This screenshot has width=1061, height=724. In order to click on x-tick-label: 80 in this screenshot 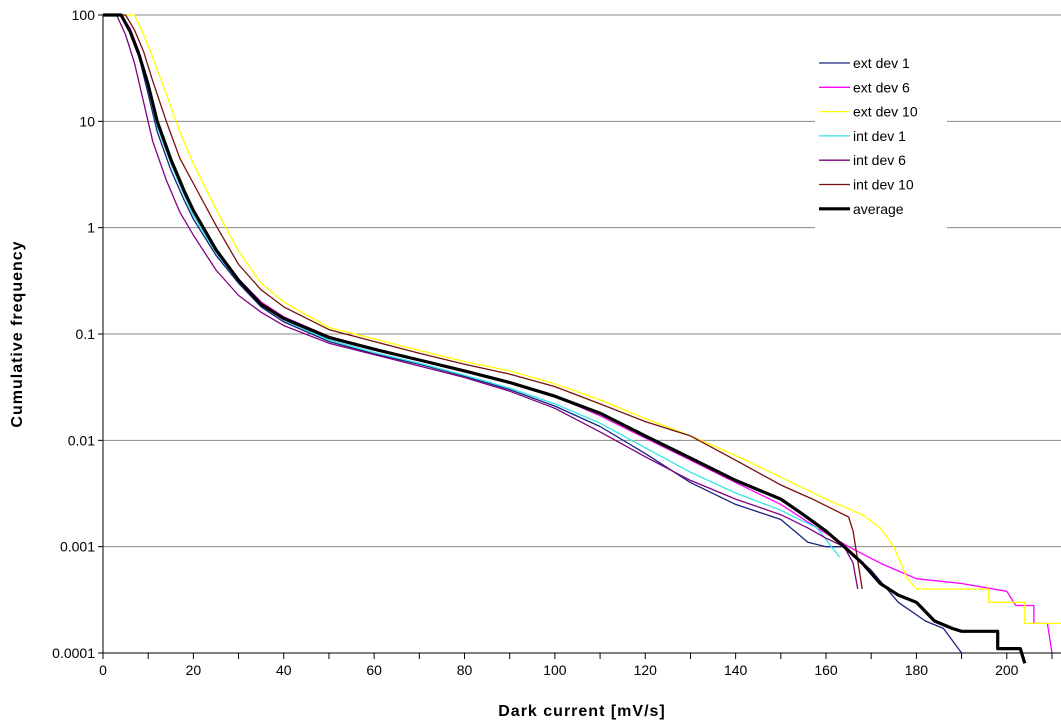, I will do `click(465, 670)`.